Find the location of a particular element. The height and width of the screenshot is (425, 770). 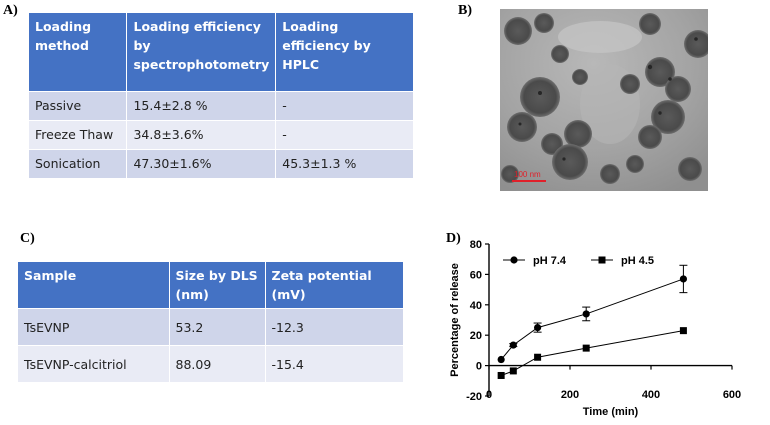

scale-bar-label: 100 nm is located at coordinates (527, 174).